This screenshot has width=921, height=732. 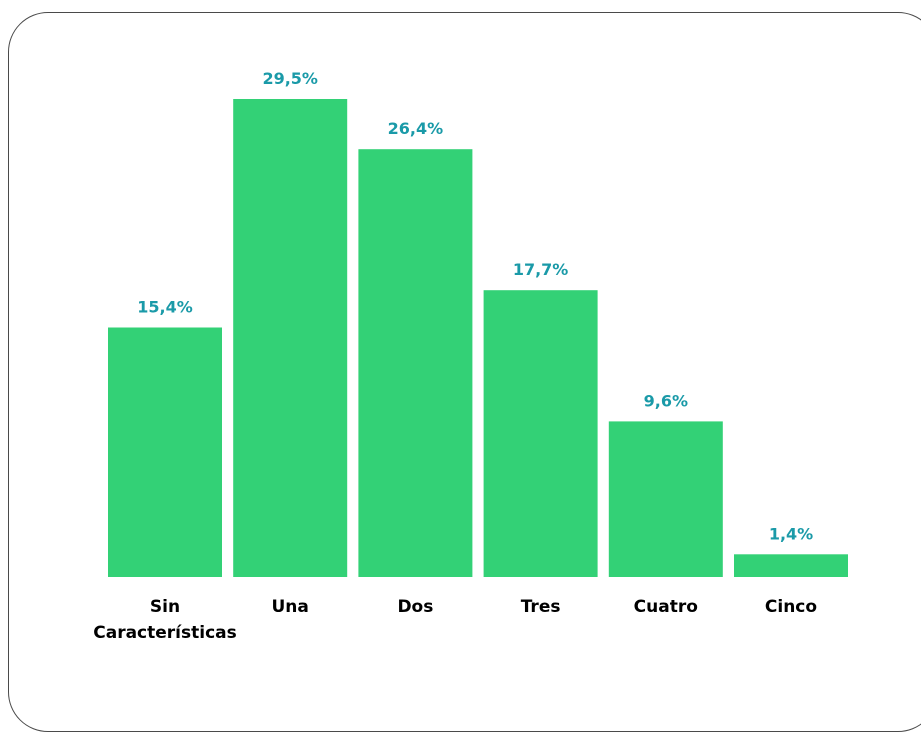 What do you see at coordinates (791, 607) in the screenshot?
I see `category-label: Cinco` at bounding box center [791, 607].